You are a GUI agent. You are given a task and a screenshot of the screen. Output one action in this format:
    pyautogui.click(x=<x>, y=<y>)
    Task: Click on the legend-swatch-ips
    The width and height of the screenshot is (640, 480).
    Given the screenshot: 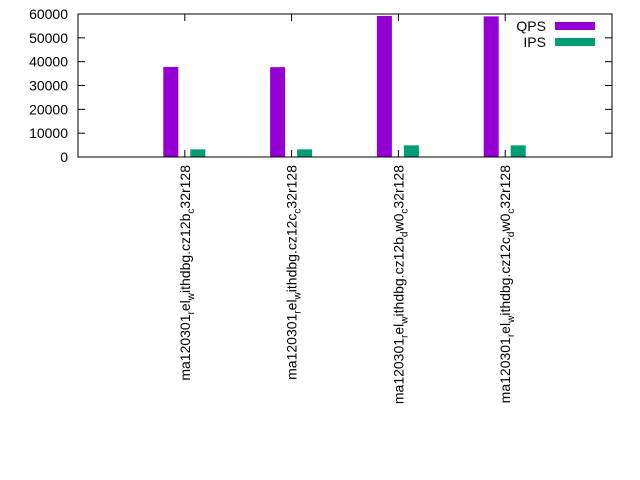 What is the action you would take?
    pyautogui.click(x=575, y=42)
    